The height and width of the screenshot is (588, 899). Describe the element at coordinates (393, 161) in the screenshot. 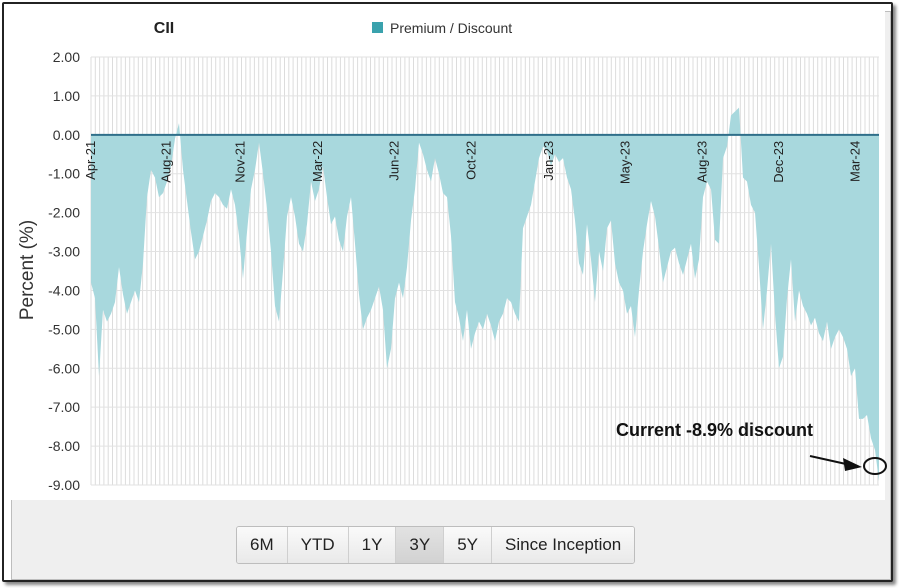

I see `x-tick-label: Jun-22` at that location.